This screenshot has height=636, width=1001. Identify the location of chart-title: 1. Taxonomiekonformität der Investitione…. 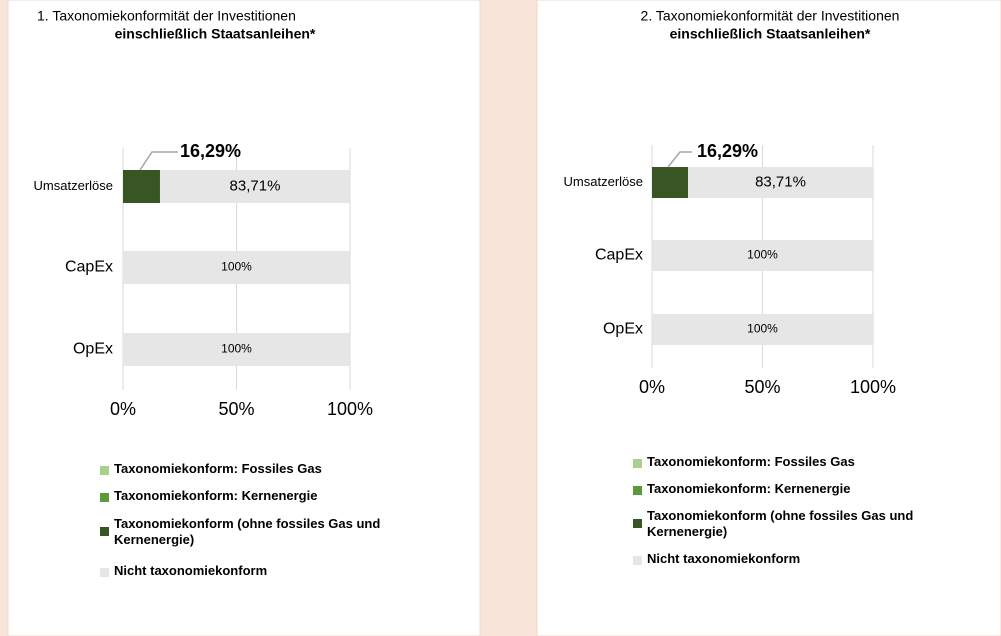
(166, 16).